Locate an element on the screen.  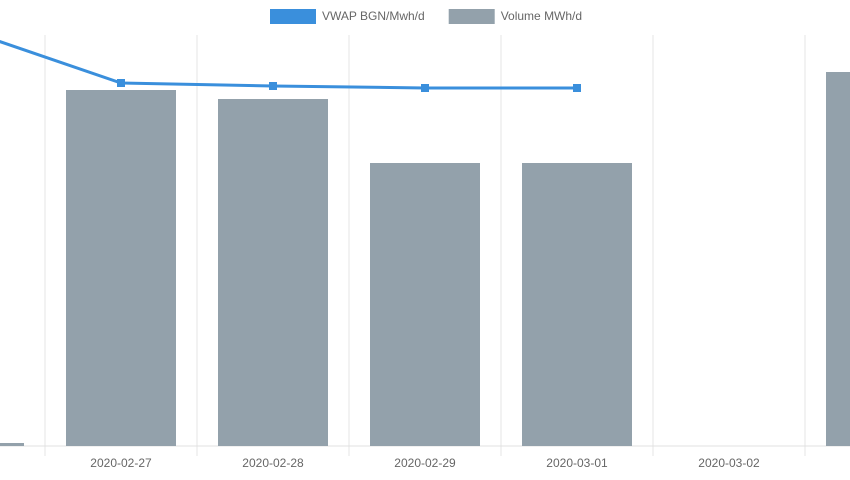
line is located at coordinates (288, 65).